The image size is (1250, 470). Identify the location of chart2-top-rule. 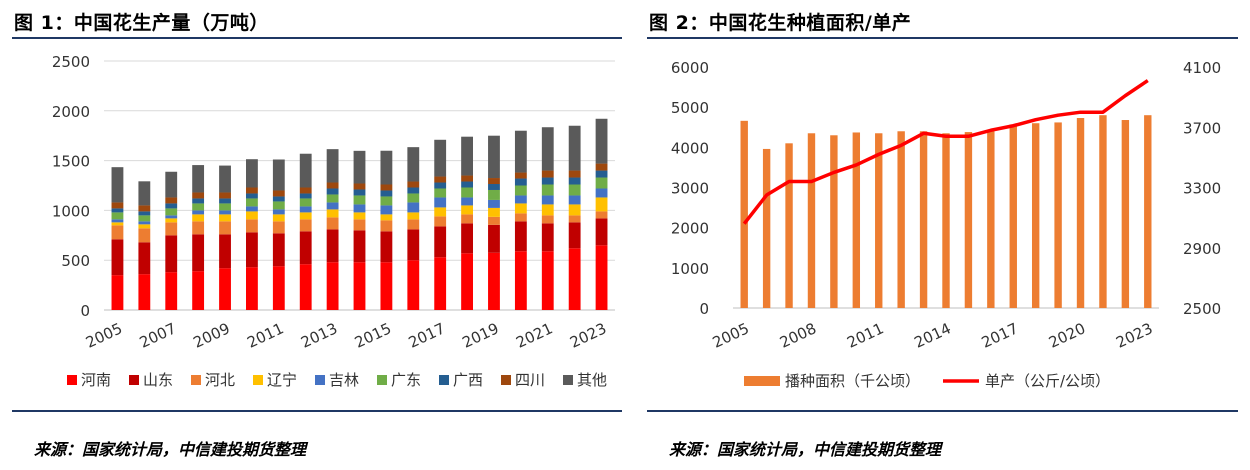
(942, 38).